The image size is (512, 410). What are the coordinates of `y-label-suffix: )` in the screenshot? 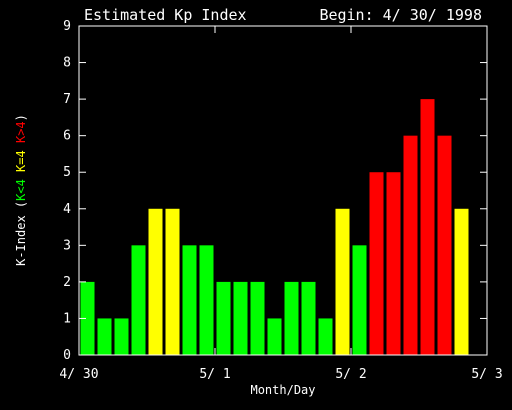 It's located at (21, 117).